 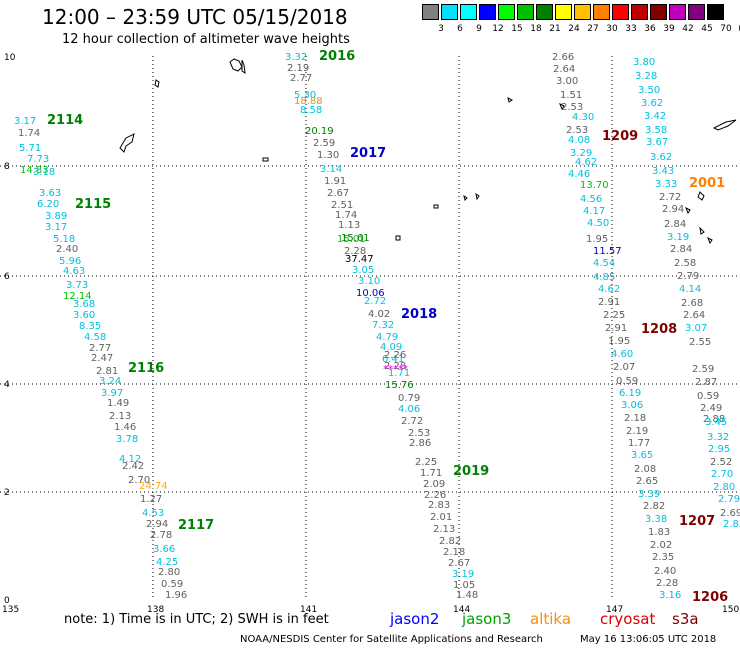 I want to click on scale-label: 15, so click(x=517, y=29).